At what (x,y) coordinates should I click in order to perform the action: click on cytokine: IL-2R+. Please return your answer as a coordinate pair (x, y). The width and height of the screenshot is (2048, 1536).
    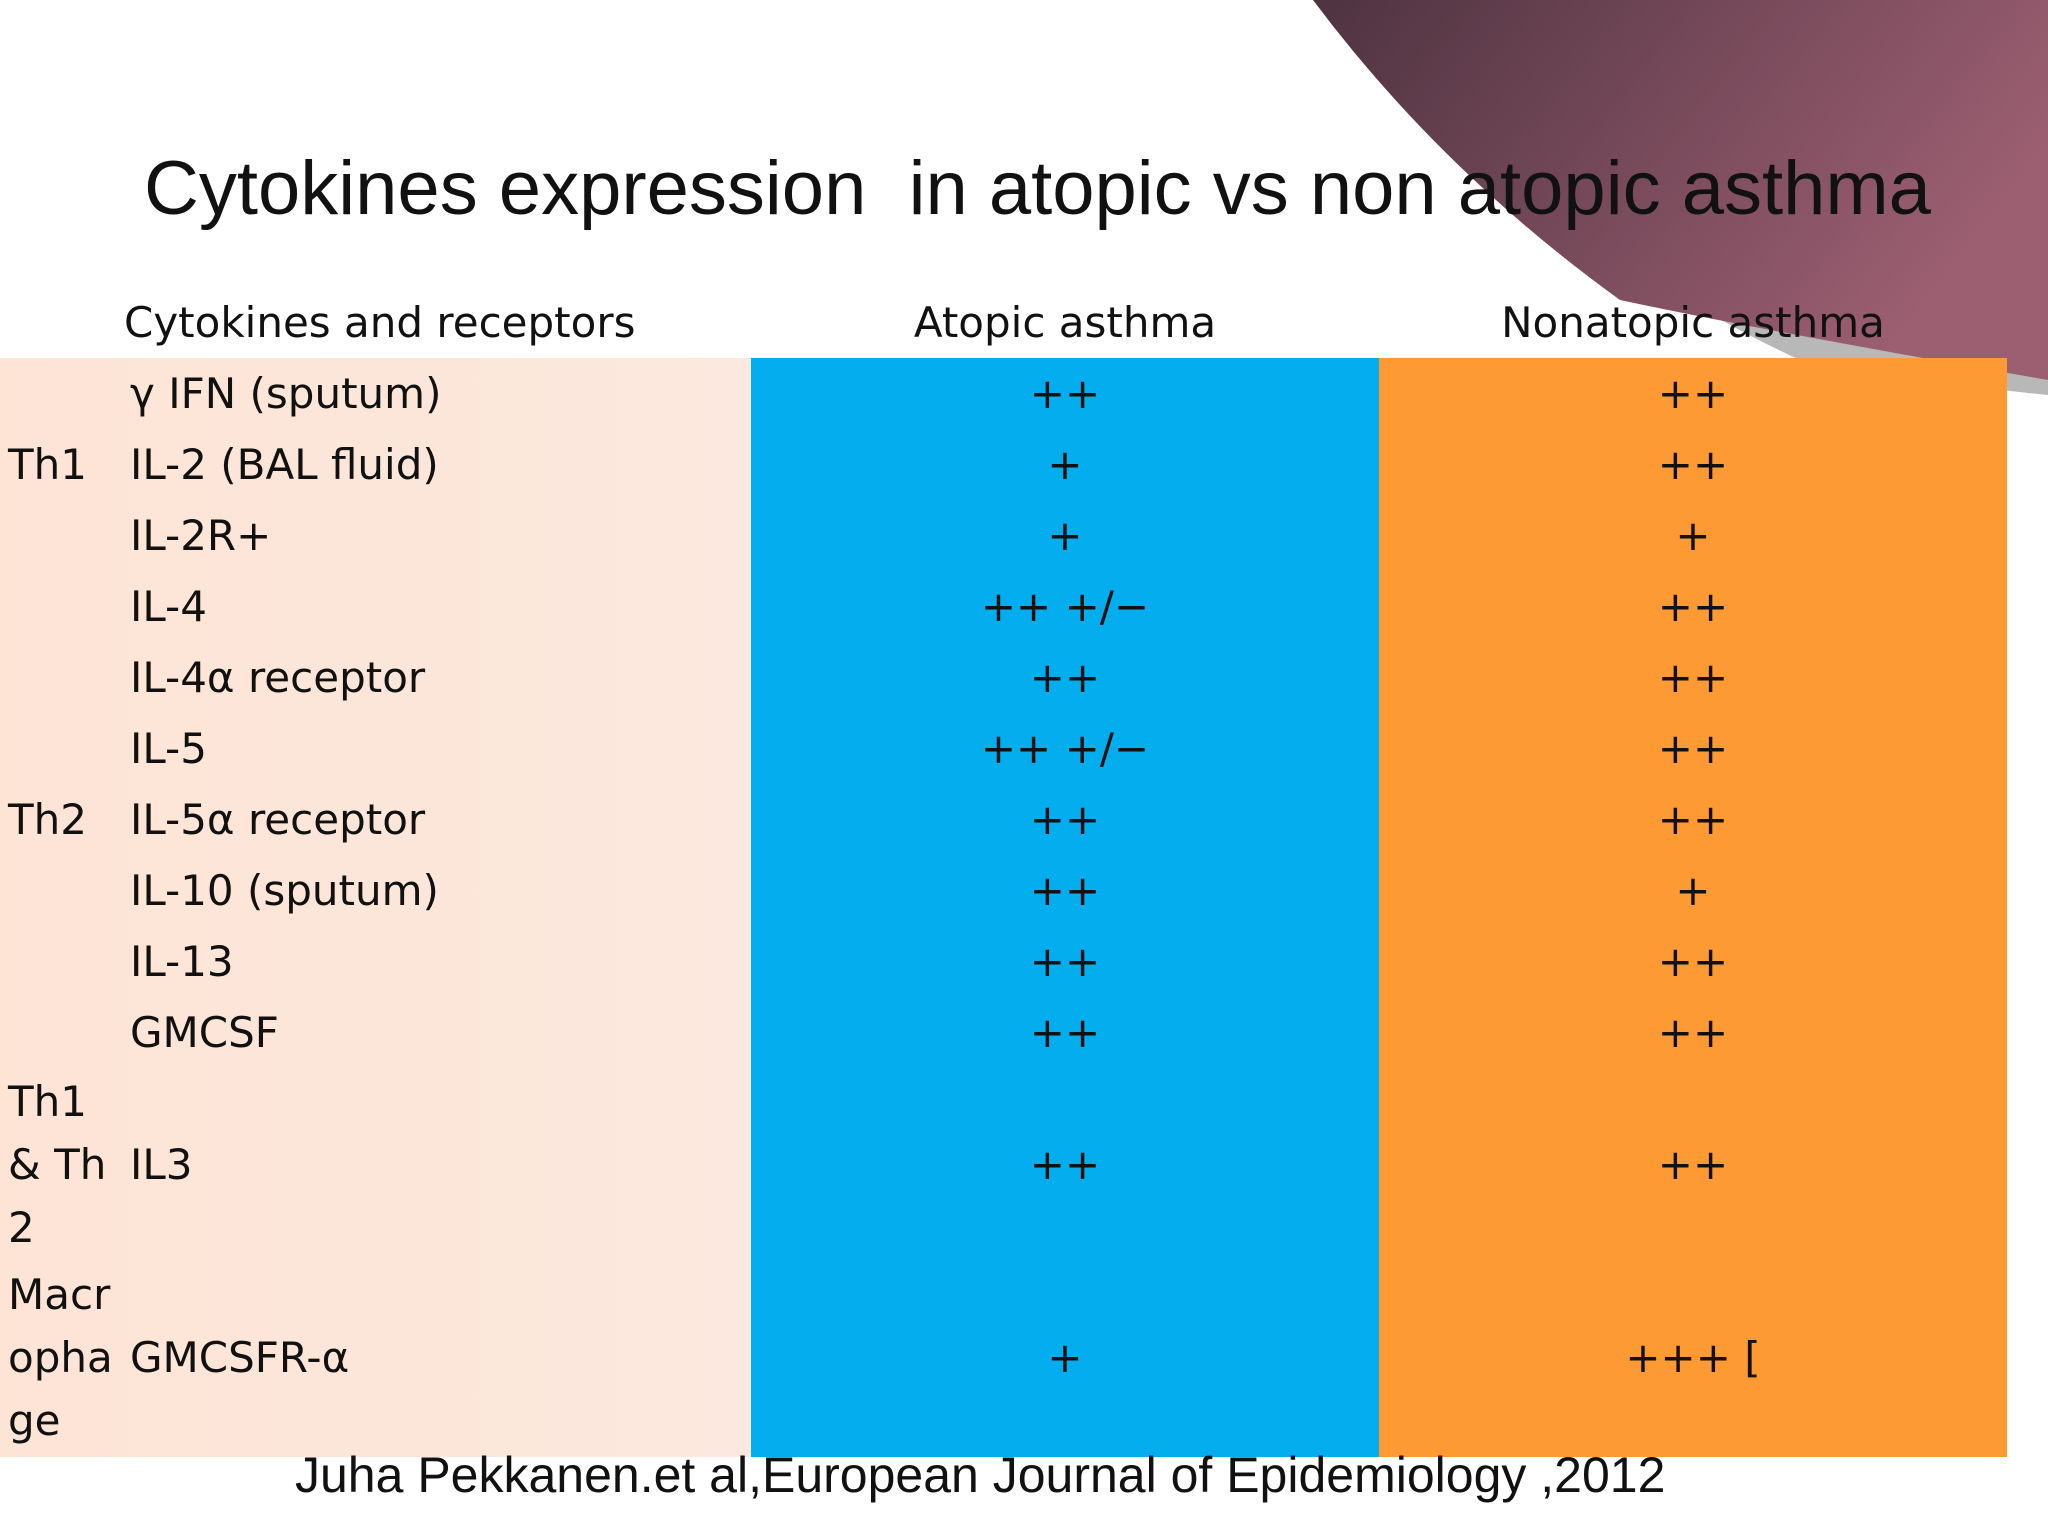
    Looking at the image, I should click on (201, 535).